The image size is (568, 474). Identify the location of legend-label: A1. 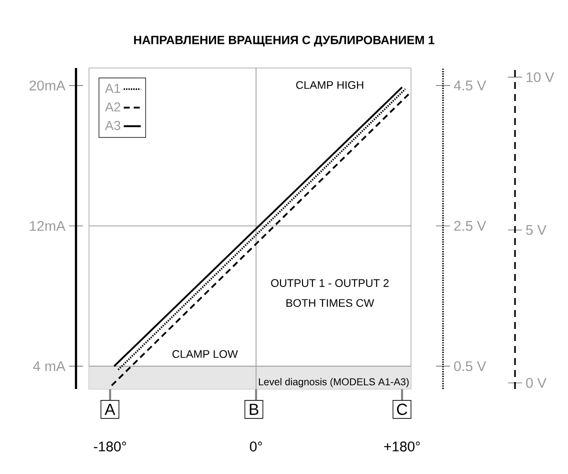
(112, 88).